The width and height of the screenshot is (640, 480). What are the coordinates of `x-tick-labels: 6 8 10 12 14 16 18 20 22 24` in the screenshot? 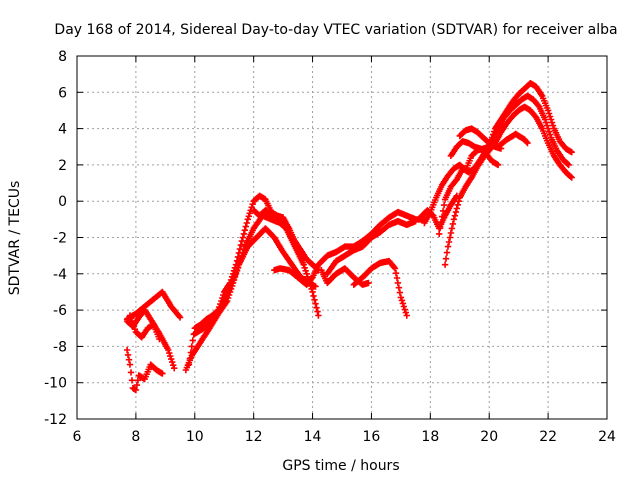 It's located at (344, 437).